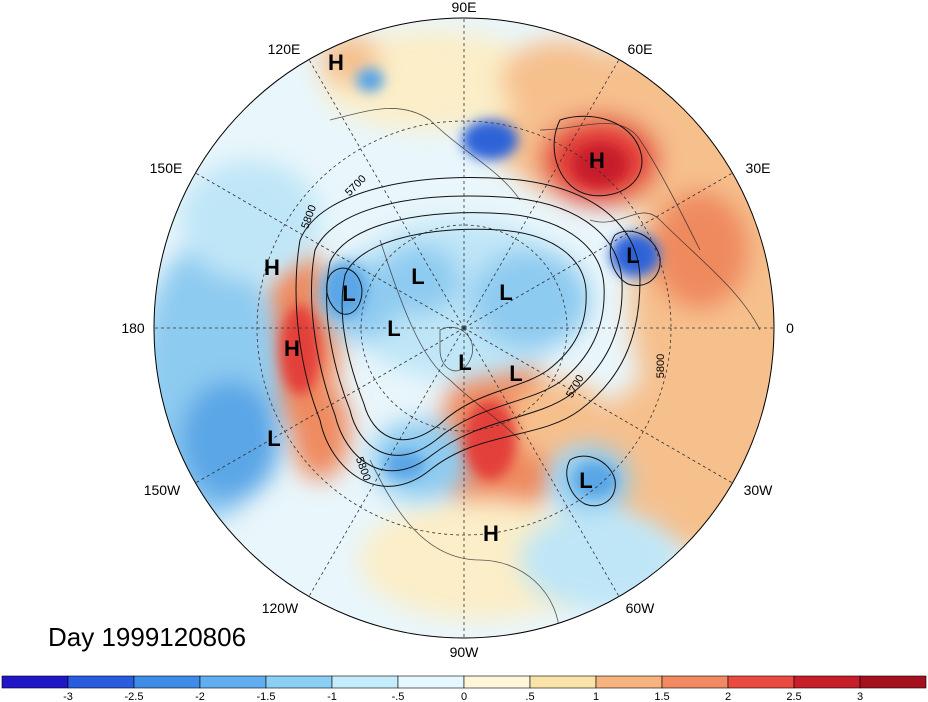  Describe the element at coordinates (284, 49) in the screenshot. I see `longitude-label: 120E` at that location.